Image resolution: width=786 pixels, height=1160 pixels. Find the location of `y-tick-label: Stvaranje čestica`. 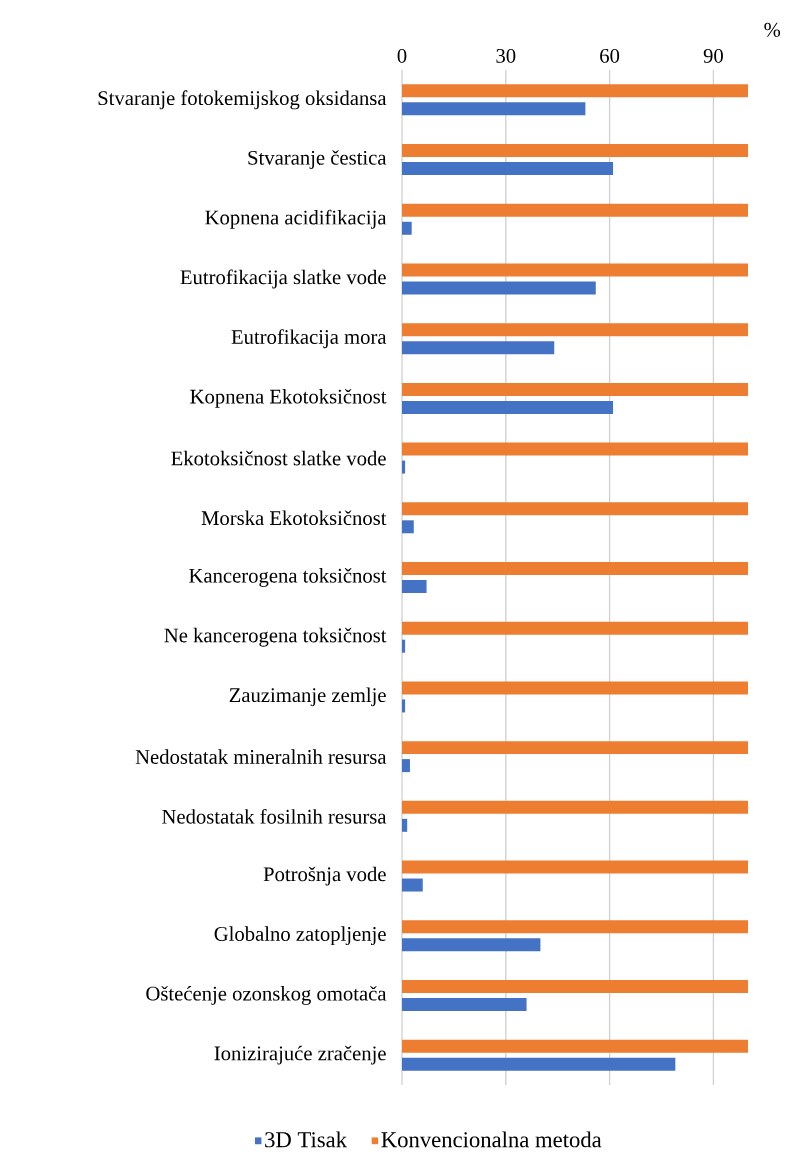

y-tick-label: Stvaranje čestica is located at coordinates (317, 159).